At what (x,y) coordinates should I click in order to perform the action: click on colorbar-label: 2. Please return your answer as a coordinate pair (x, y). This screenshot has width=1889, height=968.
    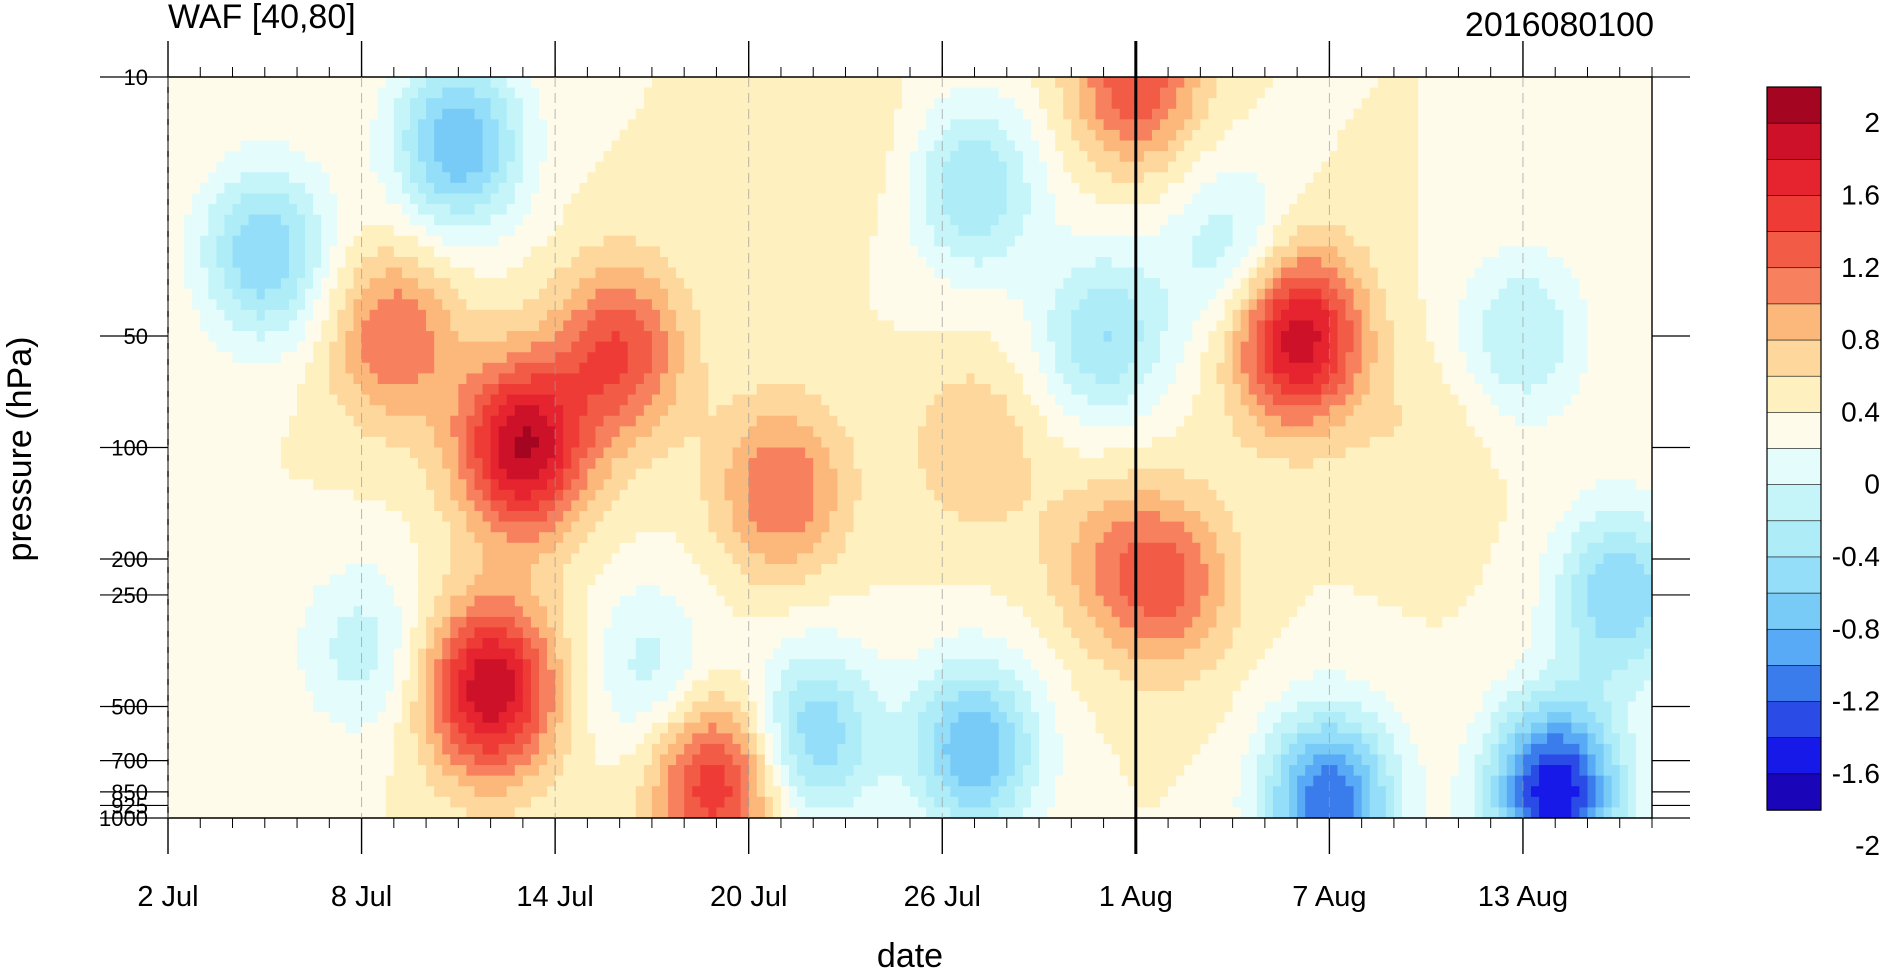
    Looking at the image, I should click on (1872, 122).